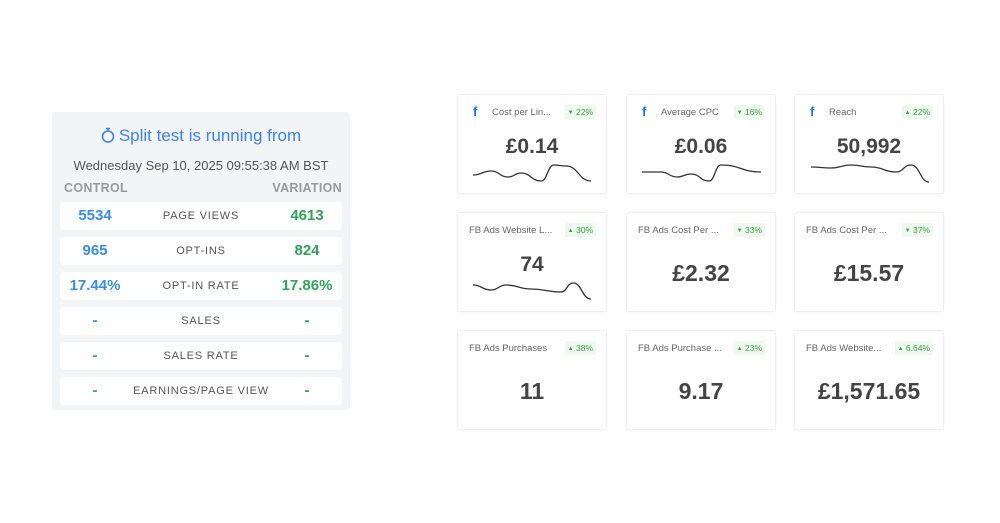 This screenshot has width=1000, height=523. I want to click on change-badge: ▼ 33%, so click(749, 230).